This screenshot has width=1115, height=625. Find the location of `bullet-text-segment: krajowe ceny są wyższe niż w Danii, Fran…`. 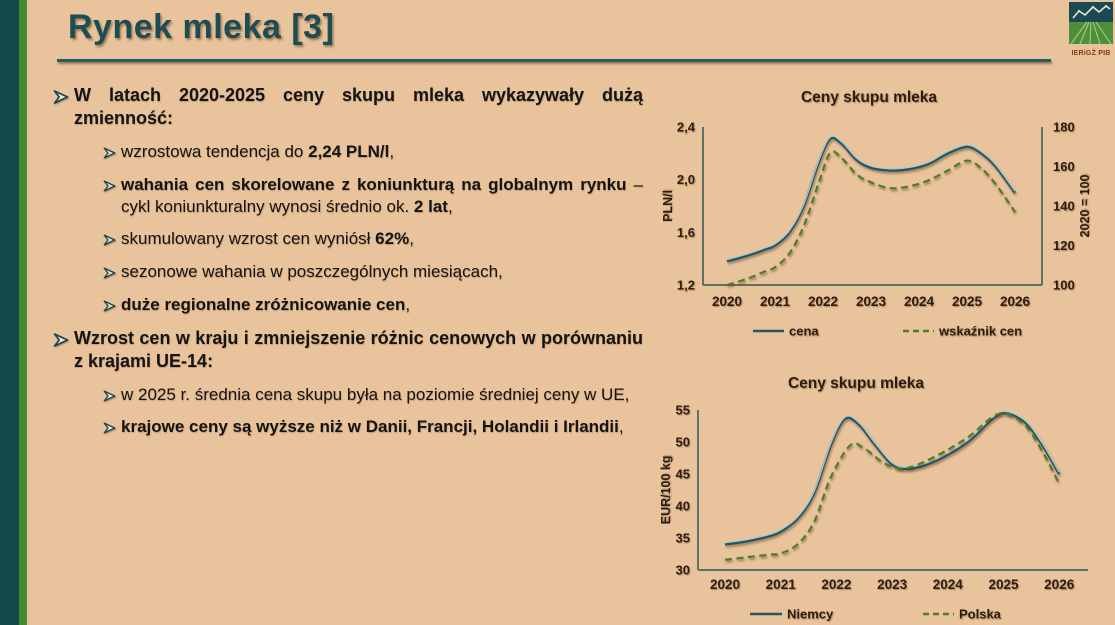

bullet-text-segment: krajowe ceny są wyższe niż w Danii, Fran… is located at coordinates (370, 427).